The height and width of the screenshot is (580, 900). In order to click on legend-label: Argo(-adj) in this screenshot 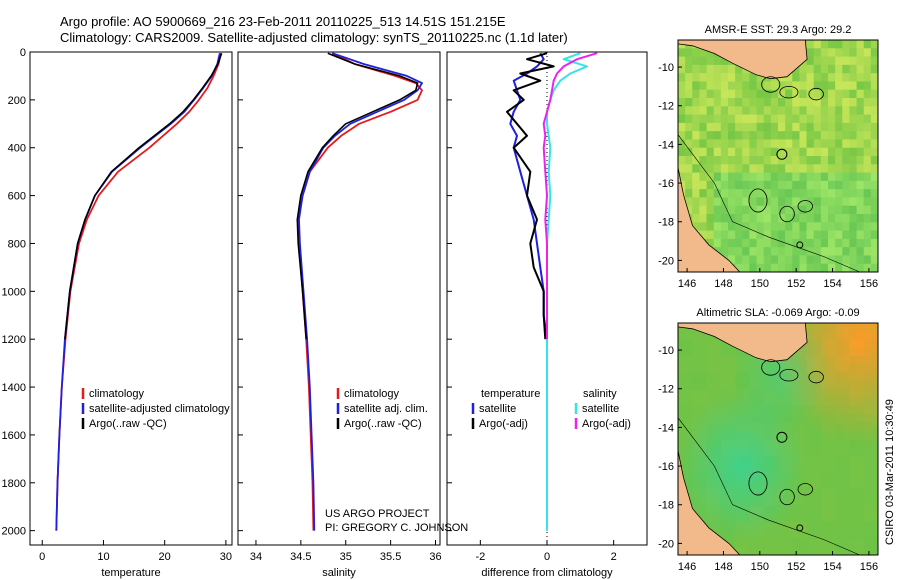, I will do `click(606, 424)`.